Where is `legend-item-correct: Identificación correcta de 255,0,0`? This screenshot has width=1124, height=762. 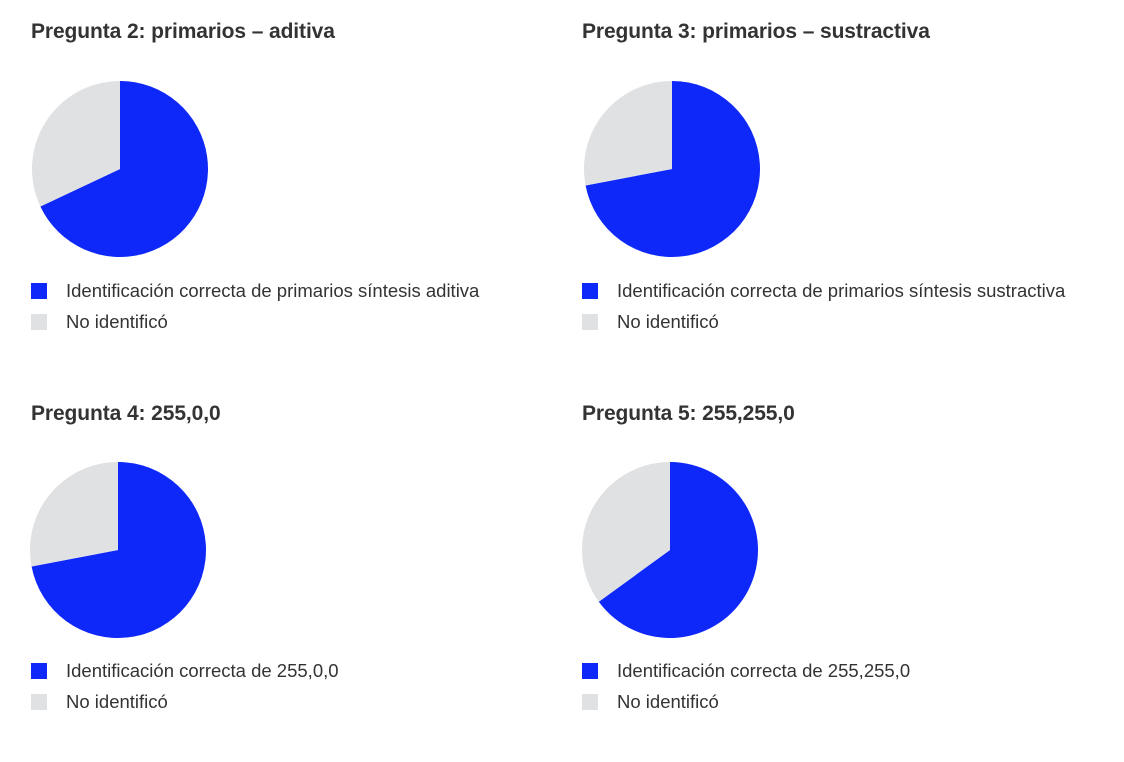 legend-item-correct: Identificación correcta de 255,0,0 is located at coordinates (185, 670).